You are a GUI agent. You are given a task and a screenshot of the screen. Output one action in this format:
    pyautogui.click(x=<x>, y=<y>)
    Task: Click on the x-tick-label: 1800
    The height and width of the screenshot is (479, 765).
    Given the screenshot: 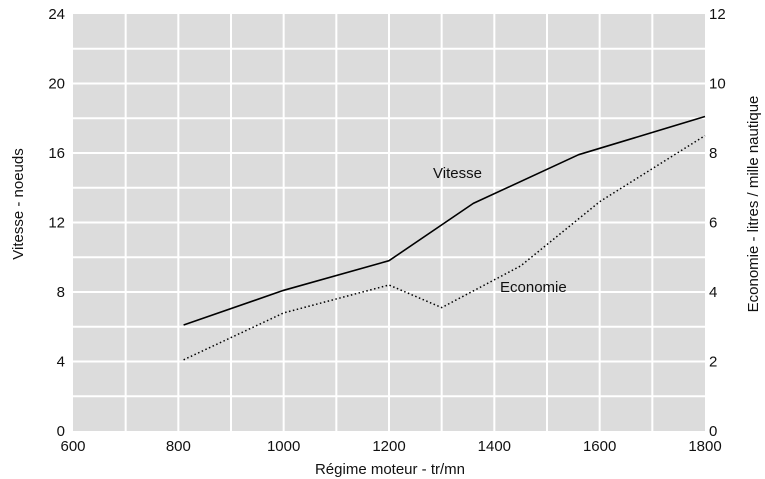 What is the action you would take?
    pyautogui.click(x=704, y=446)
    